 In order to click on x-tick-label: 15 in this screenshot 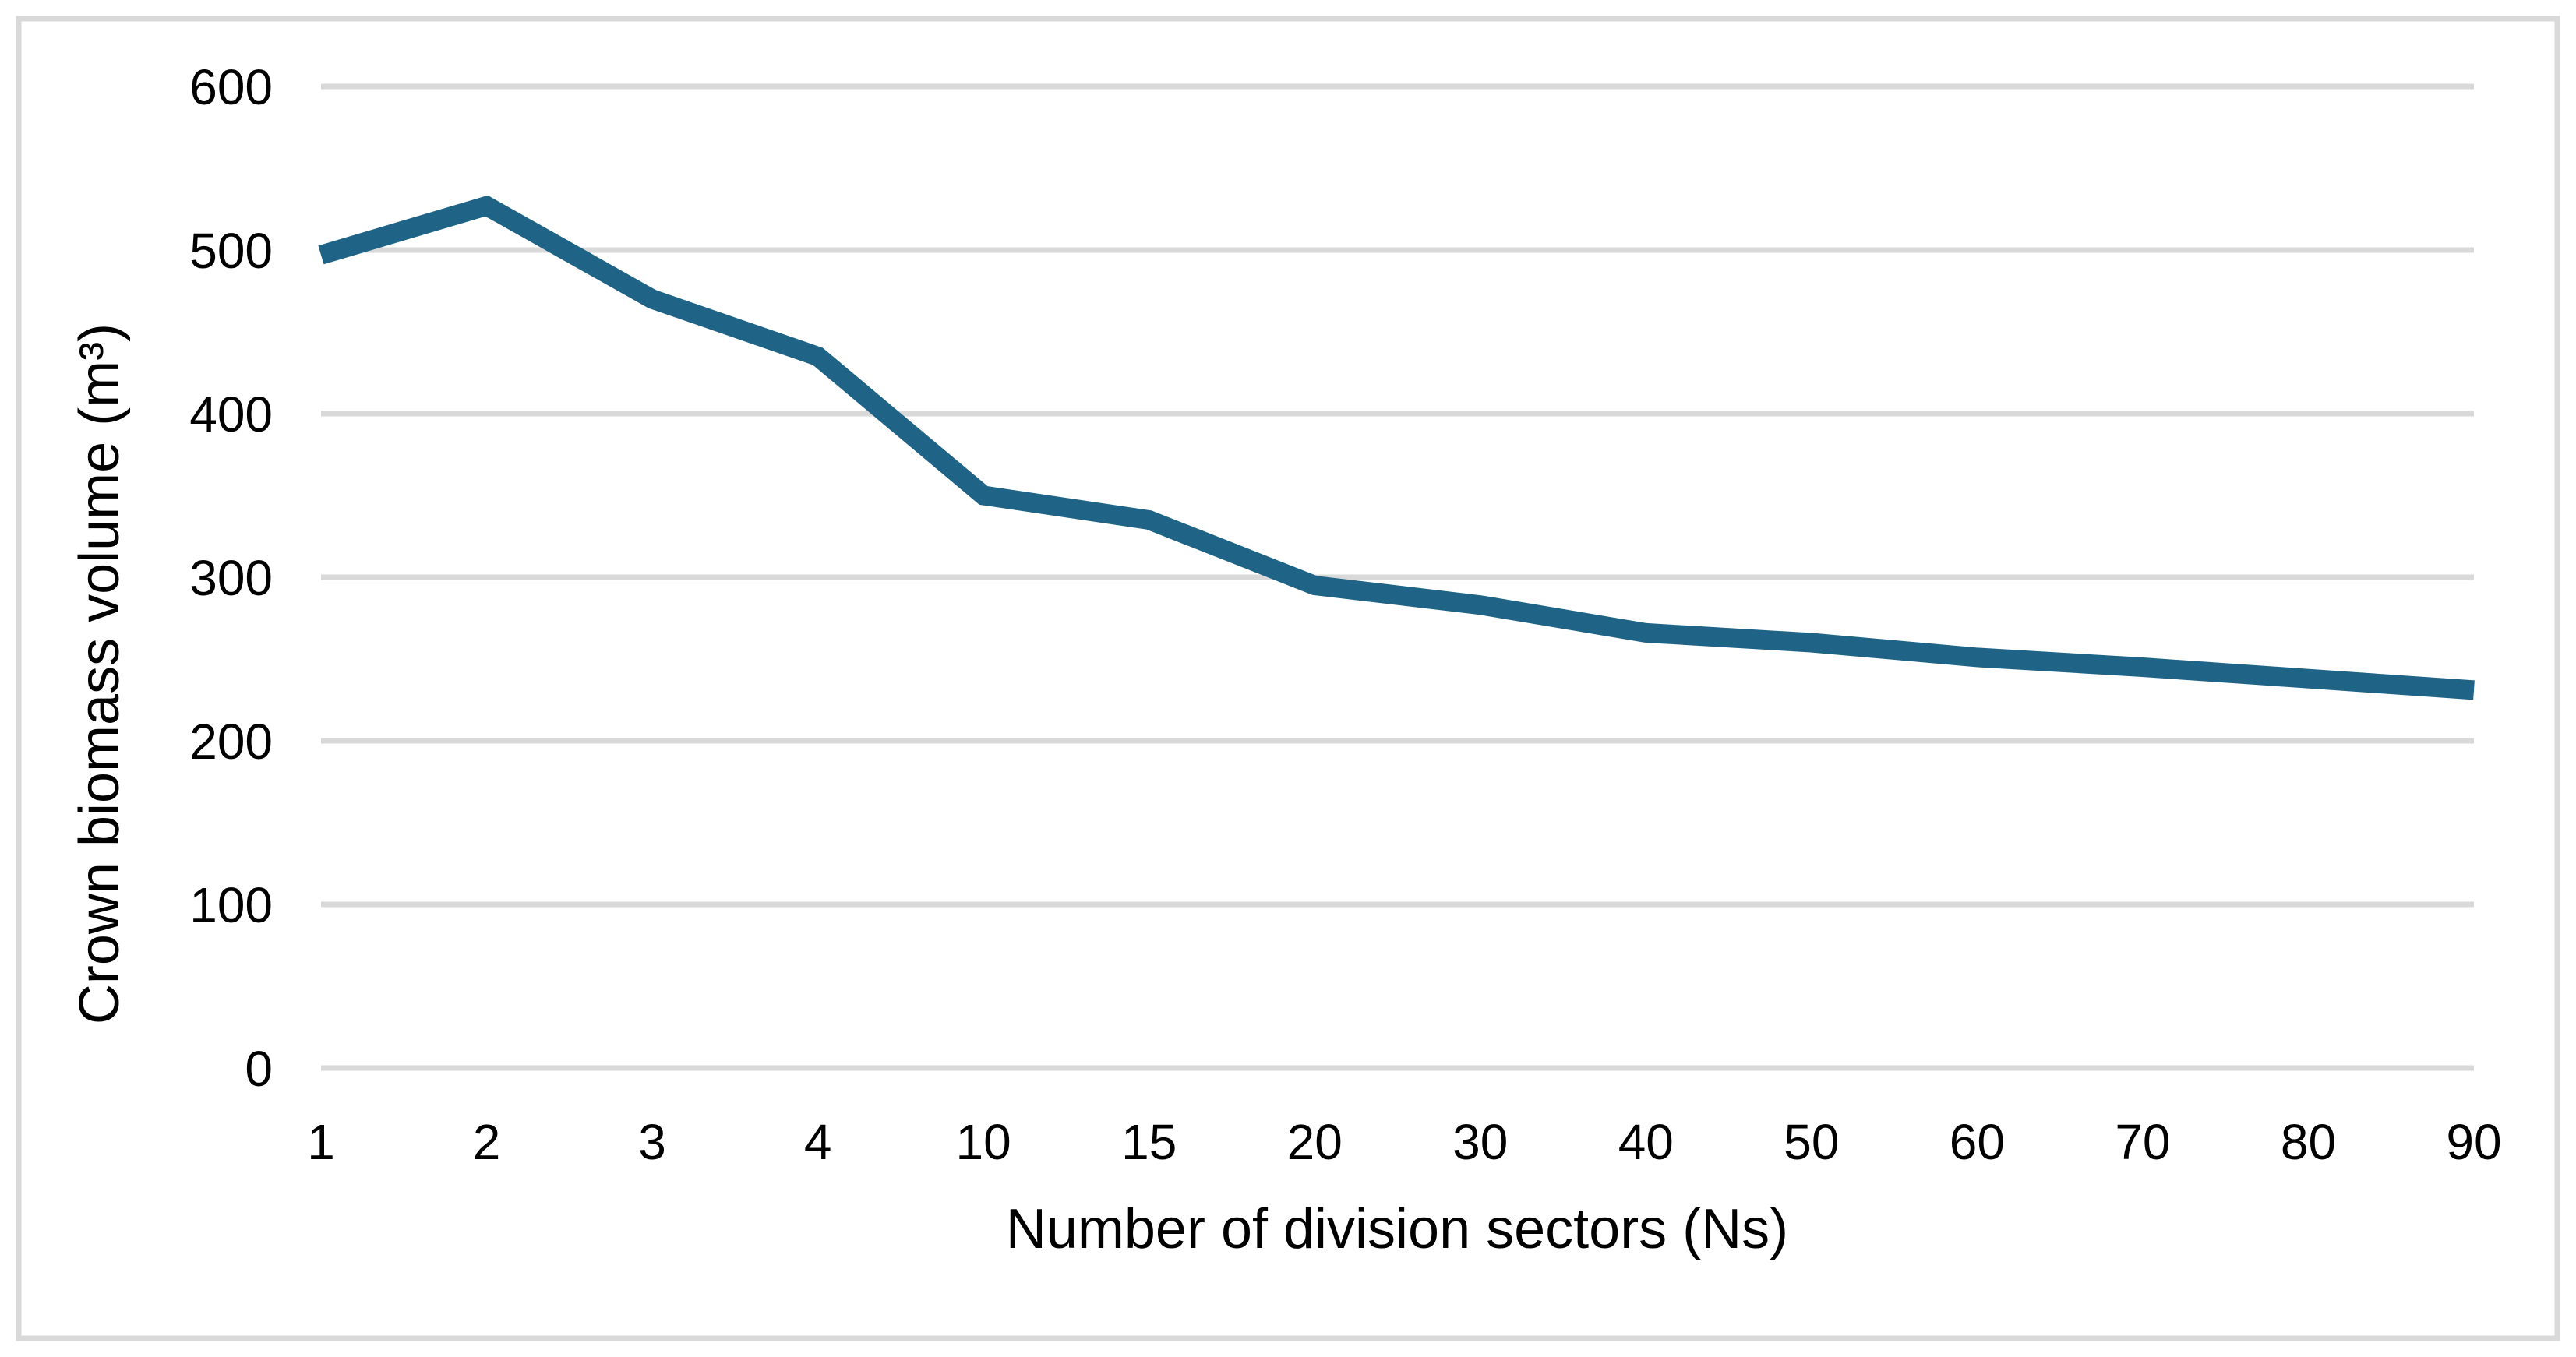, I will do `click(1149, 1142)`.